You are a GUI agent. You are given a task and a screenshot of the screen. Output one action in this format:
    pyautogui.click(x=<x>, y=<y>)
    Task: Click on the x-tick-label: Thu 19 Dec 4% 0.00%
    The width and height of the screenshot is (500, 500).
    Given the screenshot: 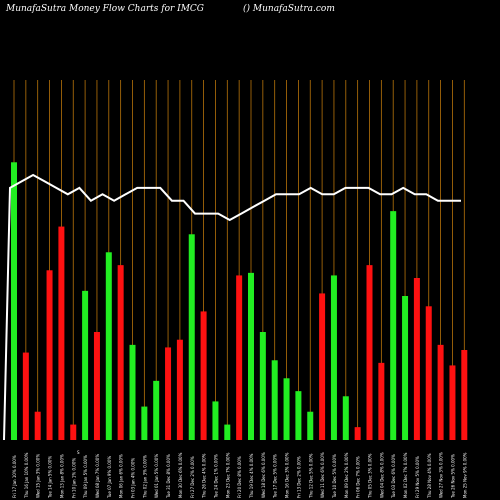 What is the action you would take?
    pyautogui.click(x=251, y=476)
    